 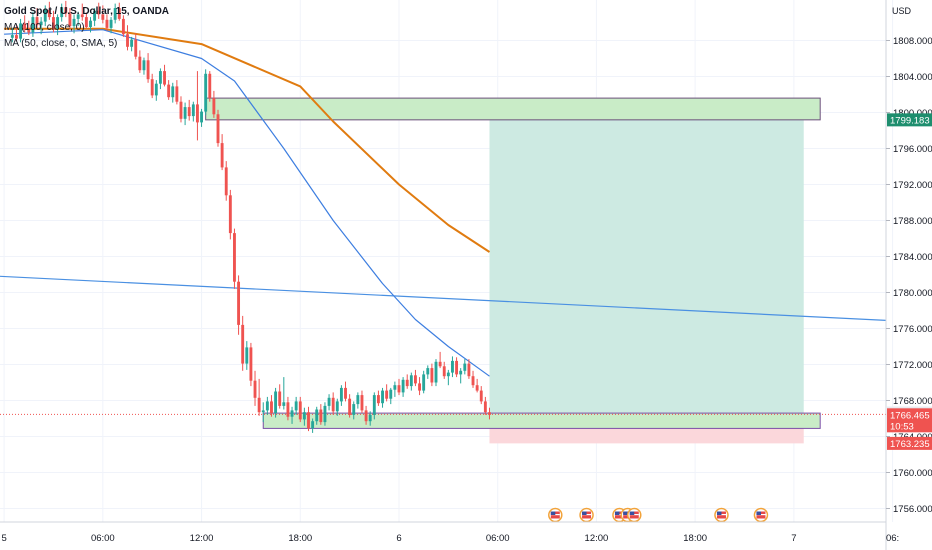 I want to click on stop-price-tag, so click(x=909, y=443).